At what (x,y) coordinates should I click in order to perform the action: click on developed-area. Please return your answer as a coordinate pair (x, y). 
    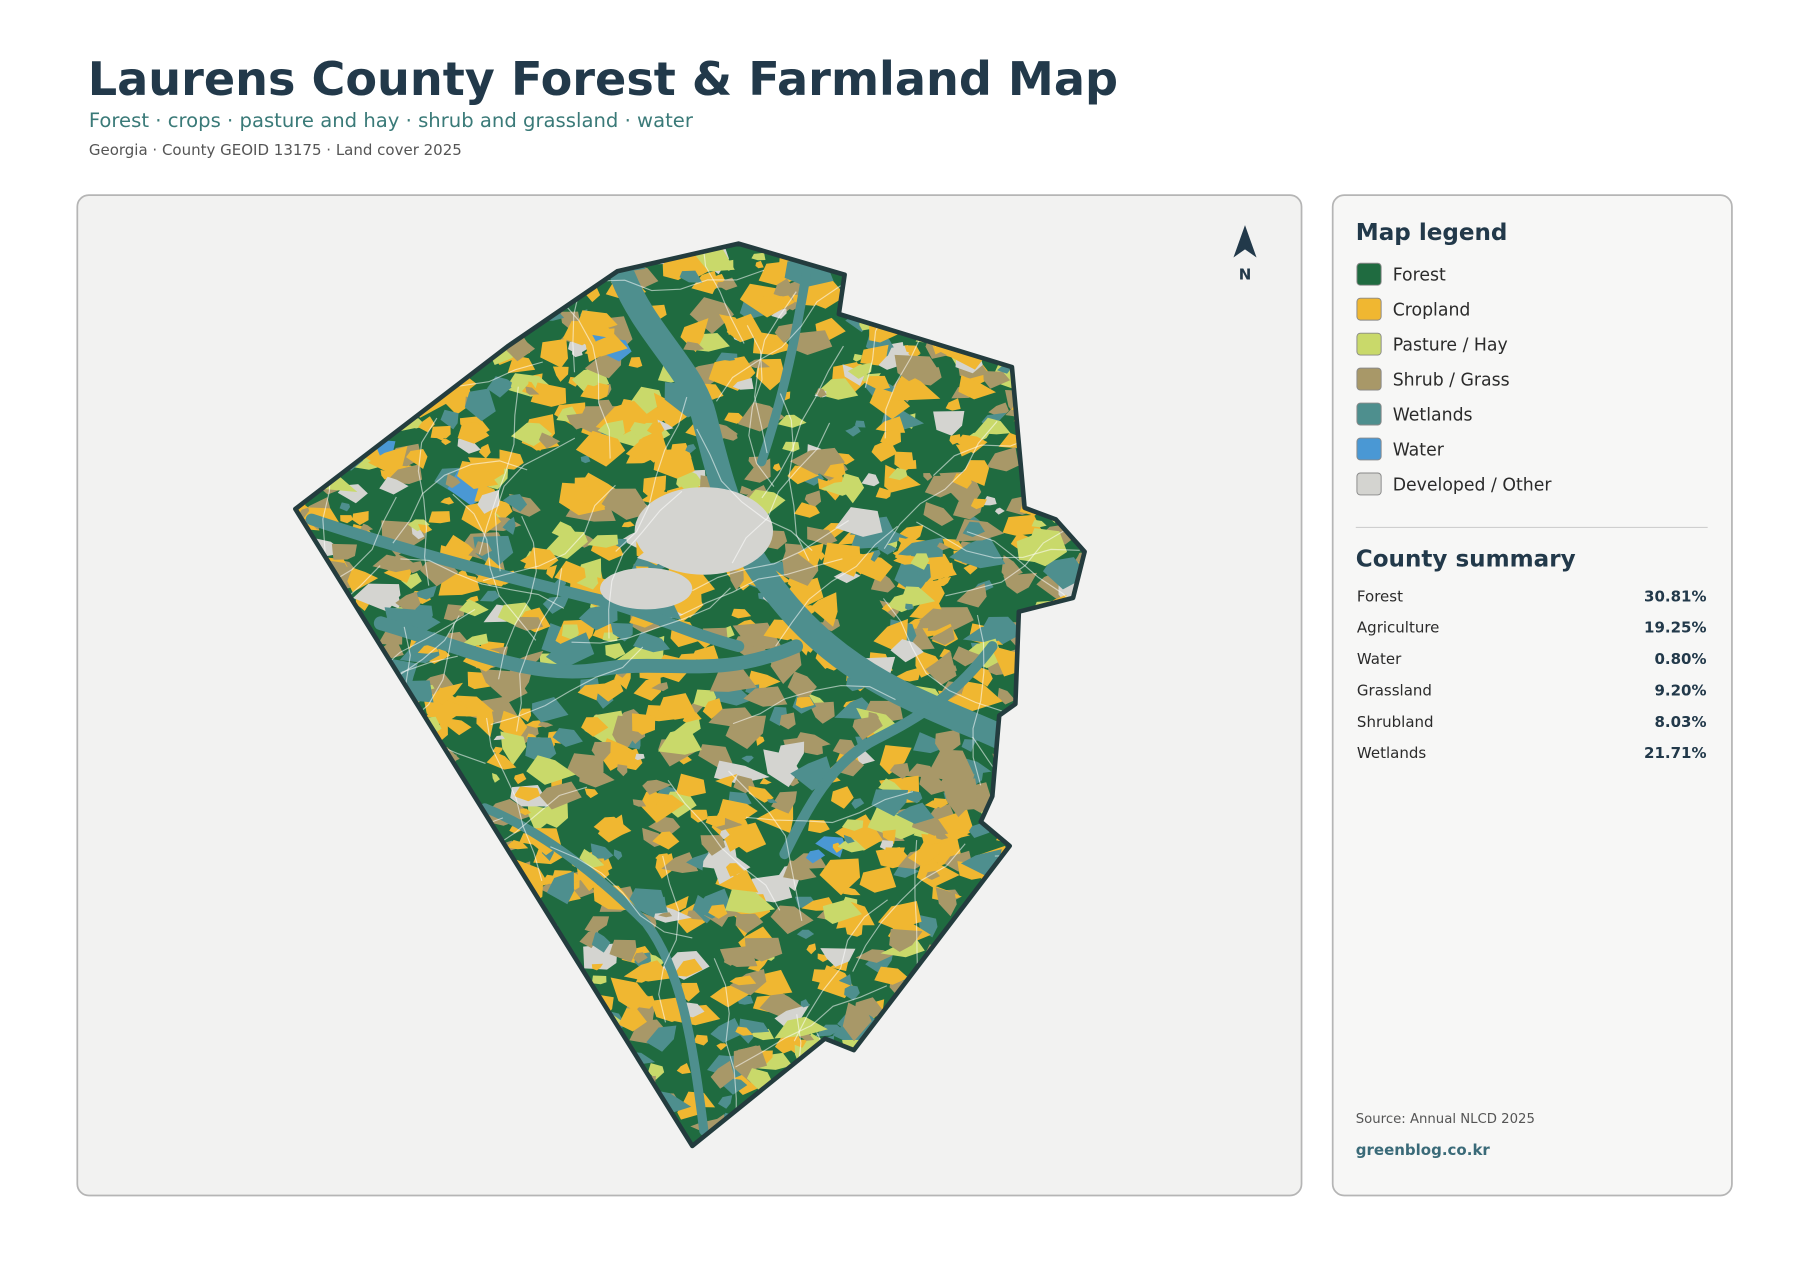
    Looking at the image, I should click on (646, 588).